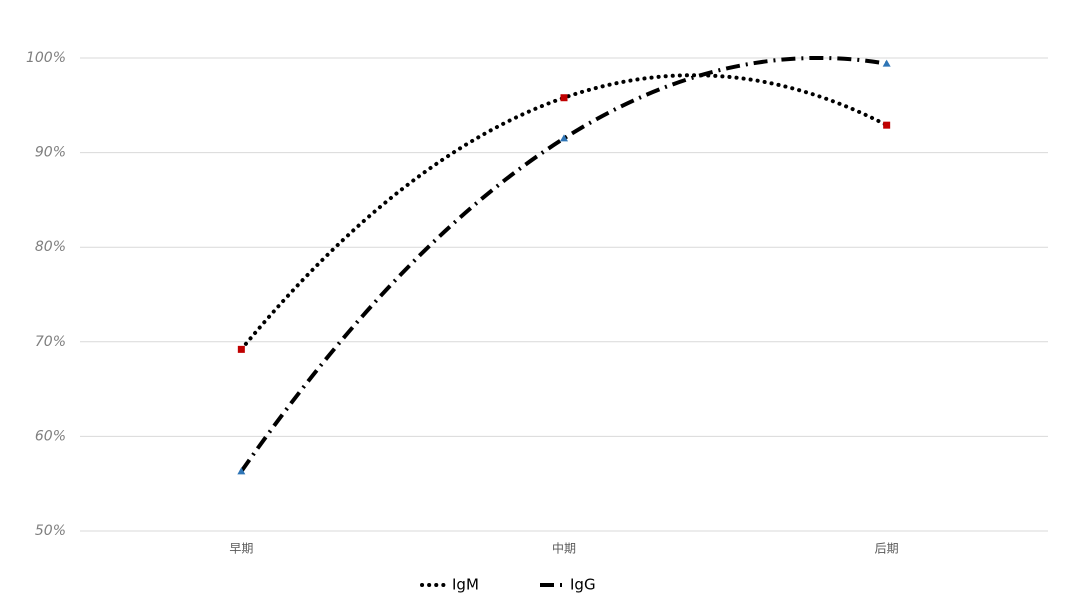 This screenshot has height=601, width=1080. Describe the element at coordinates (465, 585) in the screenshot. I see `legend-label: IgM` at that location.